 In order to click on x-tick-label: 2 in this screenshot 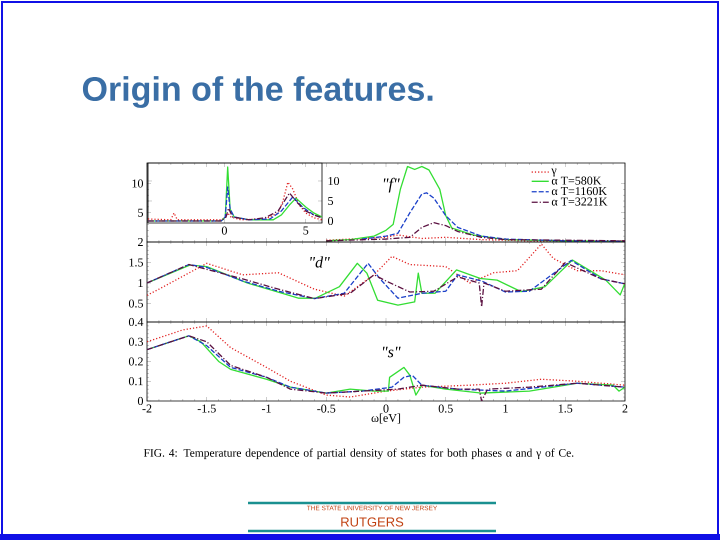, I will do `click(625, 408)`.